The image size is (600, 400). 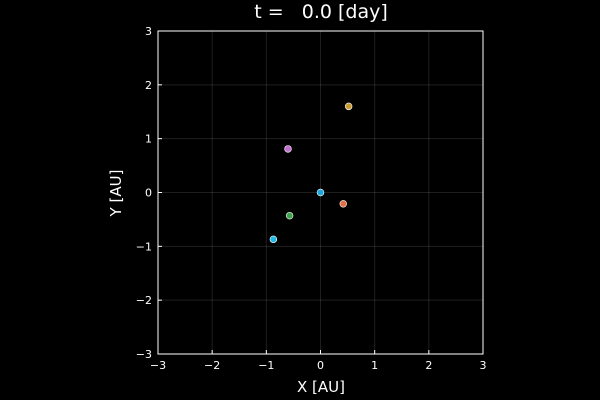 What do you see at coordinates (144, 300) in the screenshot?
I see `y-tick-label: −2` at bounding box center [144, 300].